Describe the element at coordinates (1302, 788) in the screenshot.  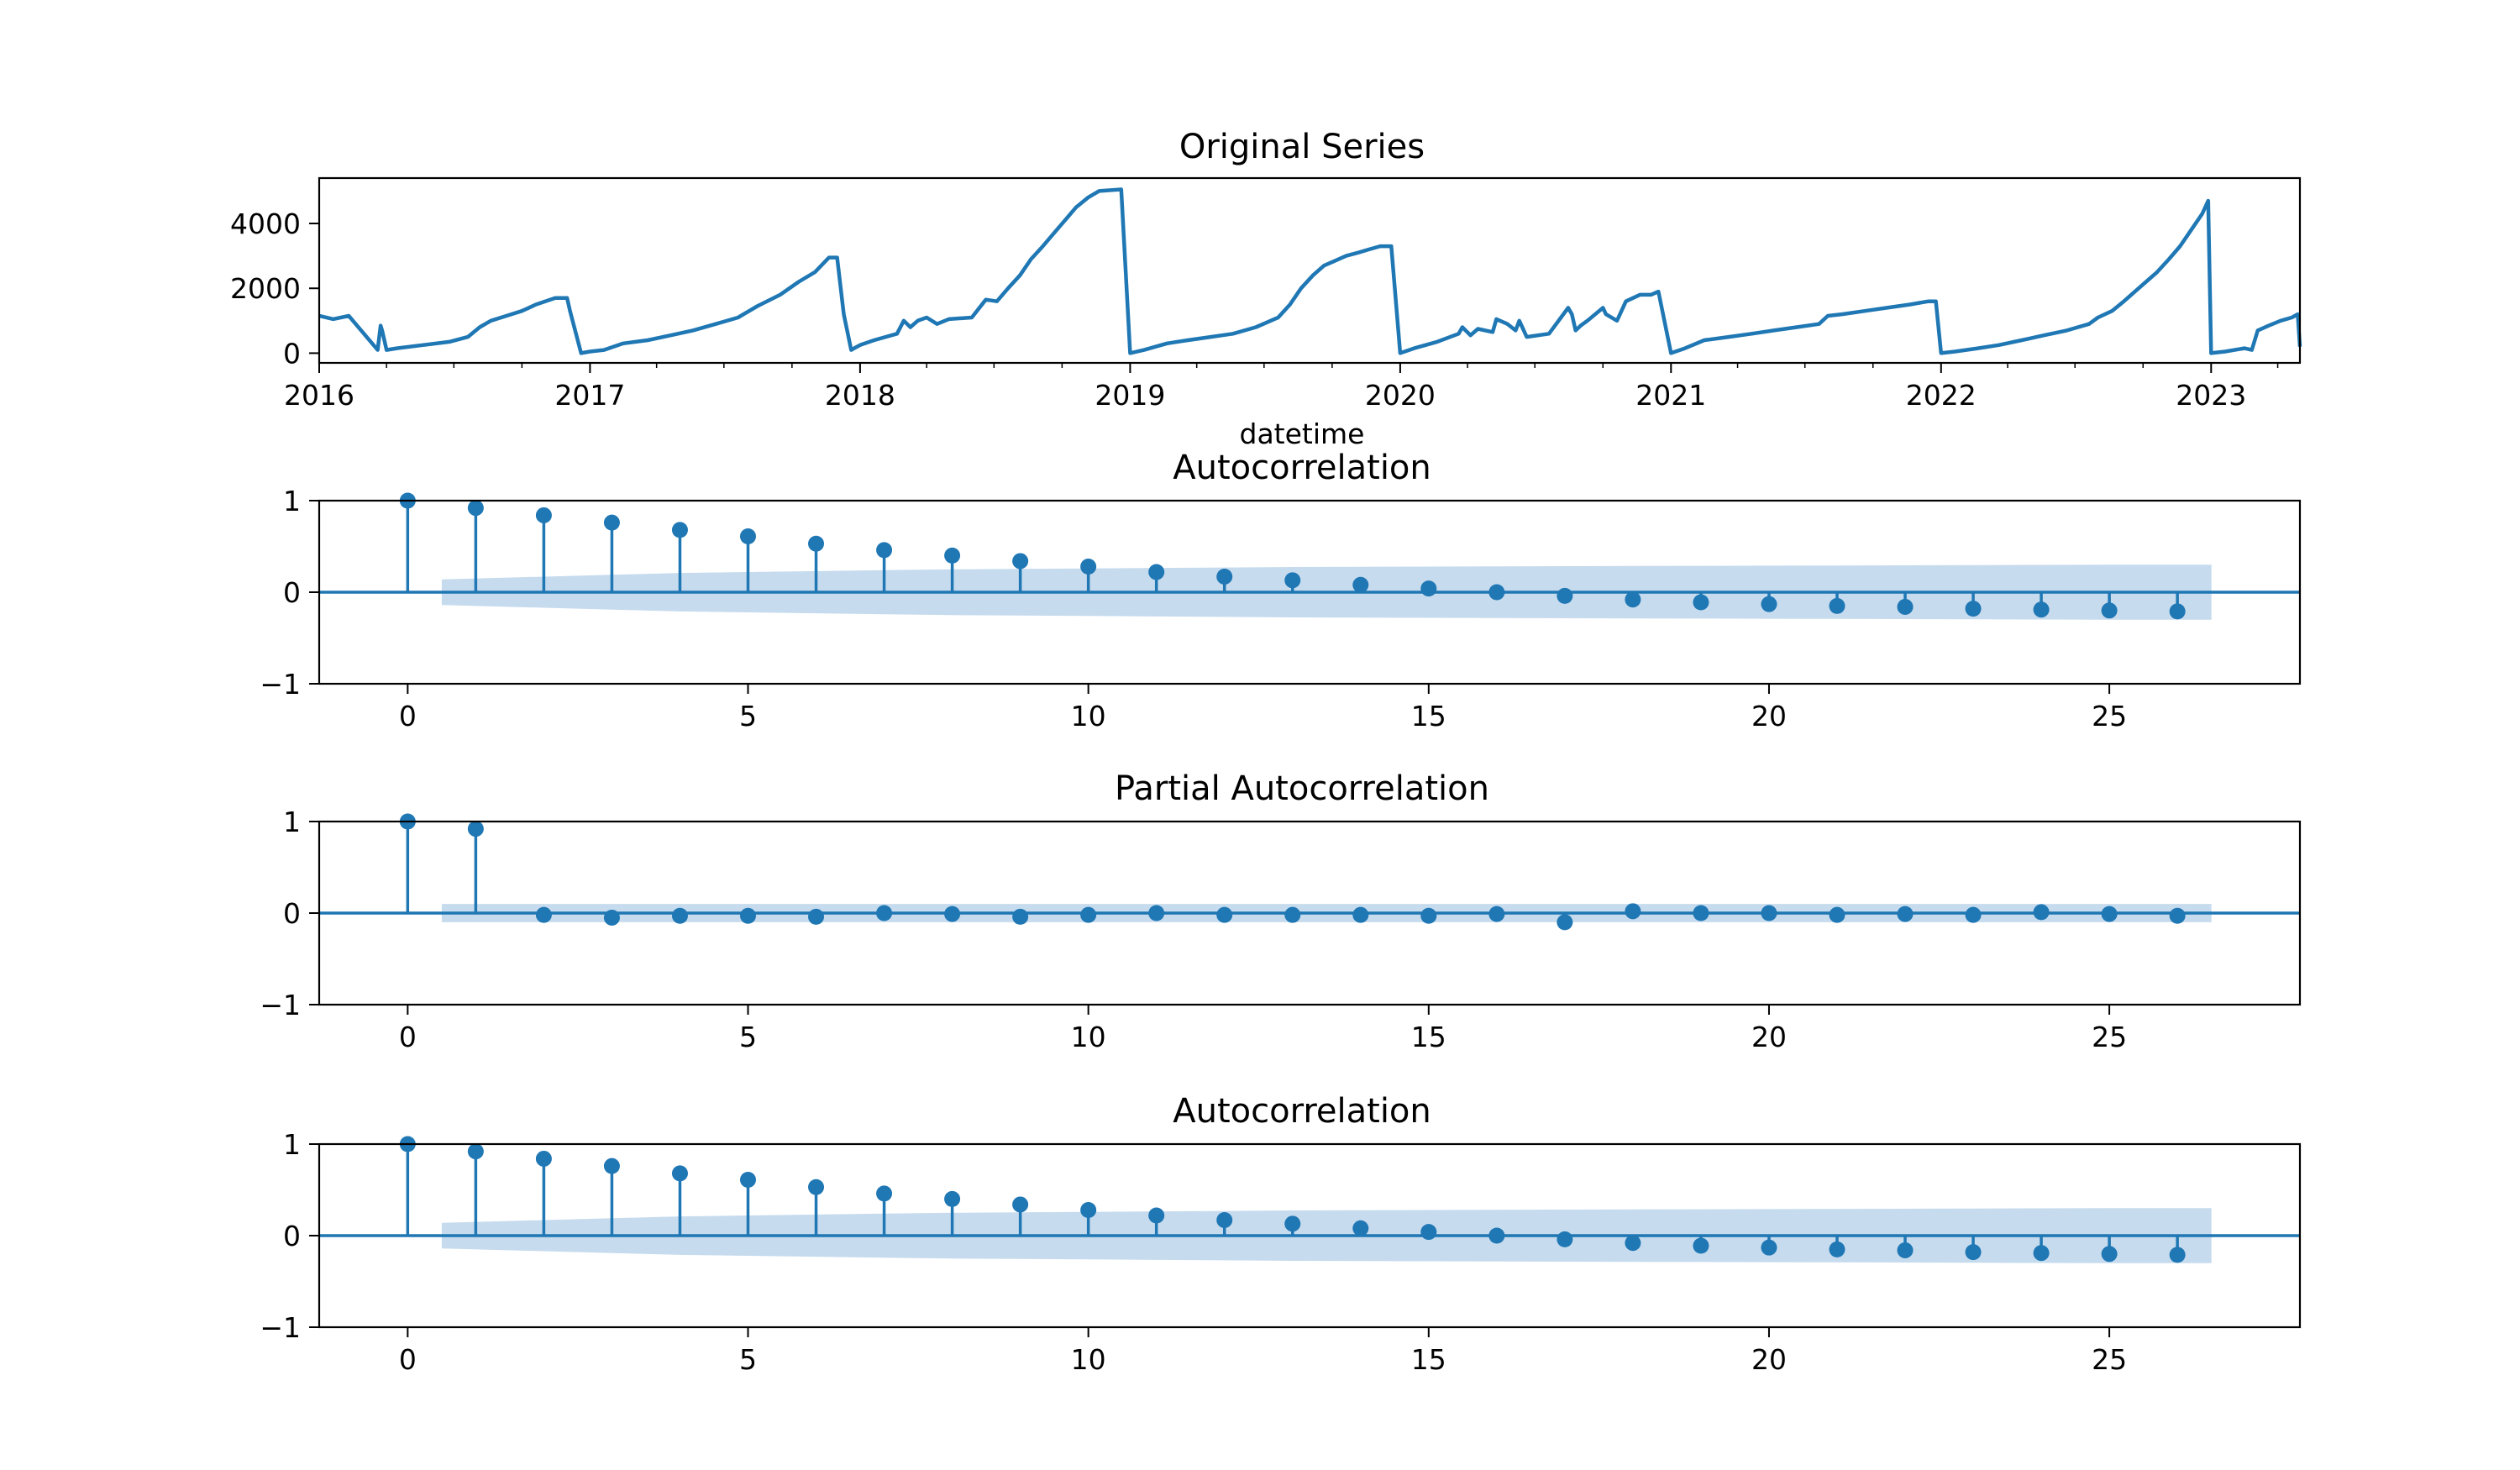
I see `panel-title: Partial Autocorrelation` at that location.